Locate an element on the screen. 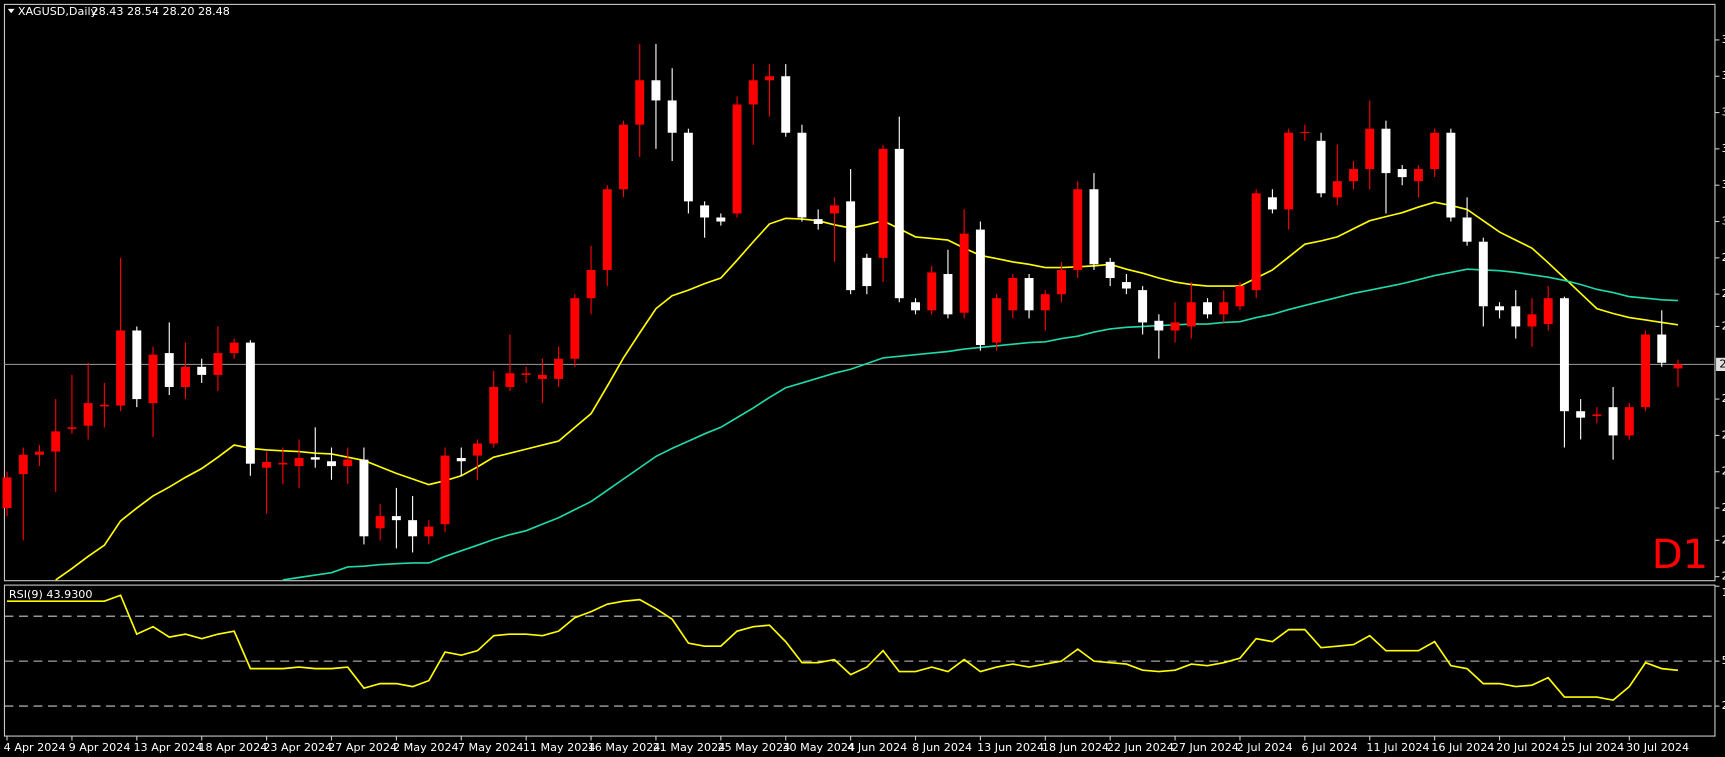  x-tick-label: 30 Jul 2024 is located at coordinates (1657, 747).